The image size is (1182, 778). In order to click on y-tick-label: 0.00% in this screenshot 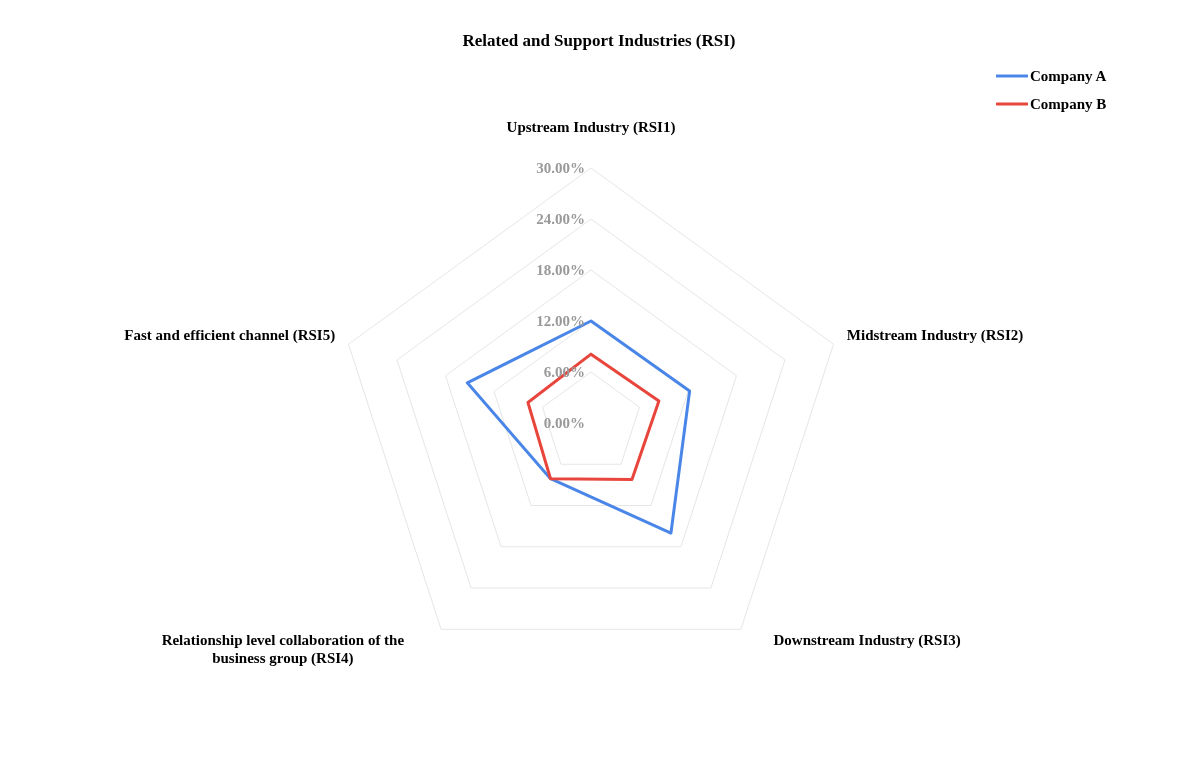, I will do `click(564, 423)`.